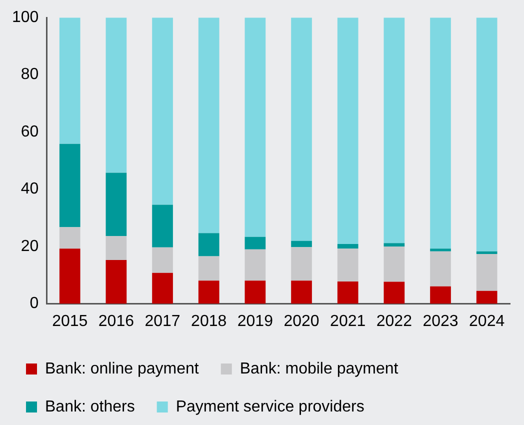  What do you see at coordinates (29, 189) in the screenshot?
I see `y-tick-label: 40` at bounding box center [29, 189].